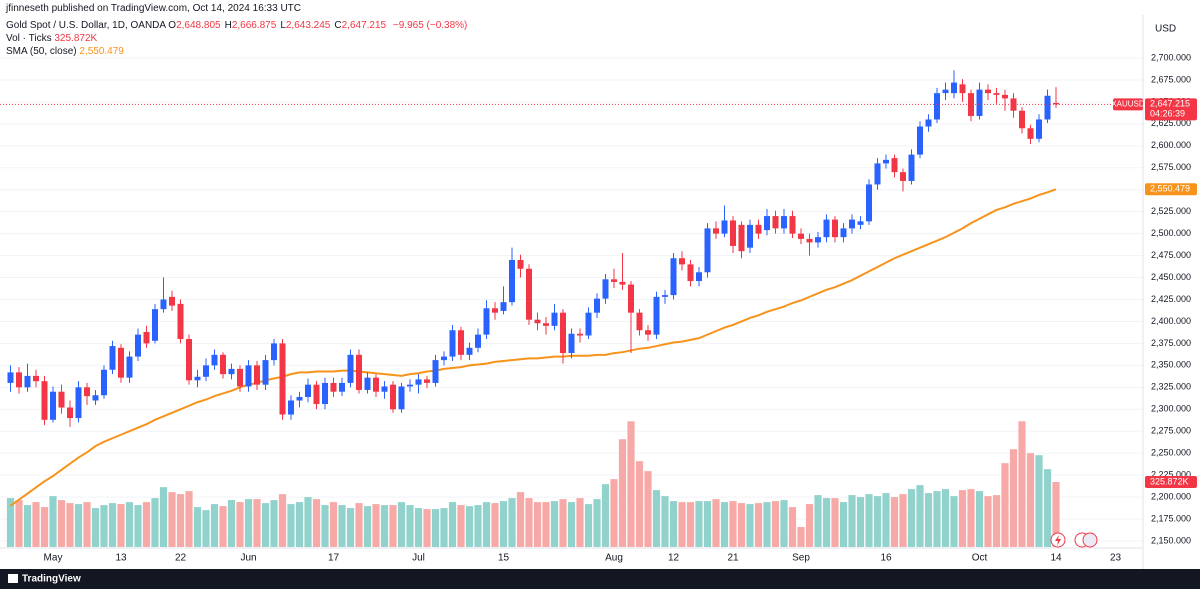 This screenshot has height=589, width=1200. What do you see at coordinates (13, 578) in the screenshot?
I see `brand-logo` at bounding box center [13, 578].